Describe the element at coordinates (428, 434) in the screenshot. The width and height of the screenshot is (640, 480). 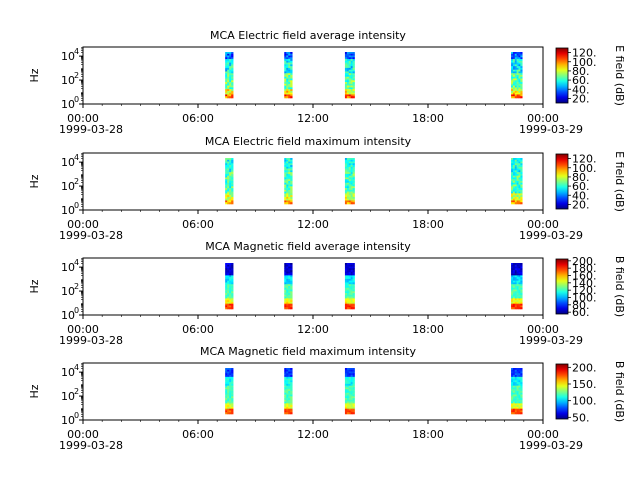
I see `x-tick-label: 18:00` at that location.